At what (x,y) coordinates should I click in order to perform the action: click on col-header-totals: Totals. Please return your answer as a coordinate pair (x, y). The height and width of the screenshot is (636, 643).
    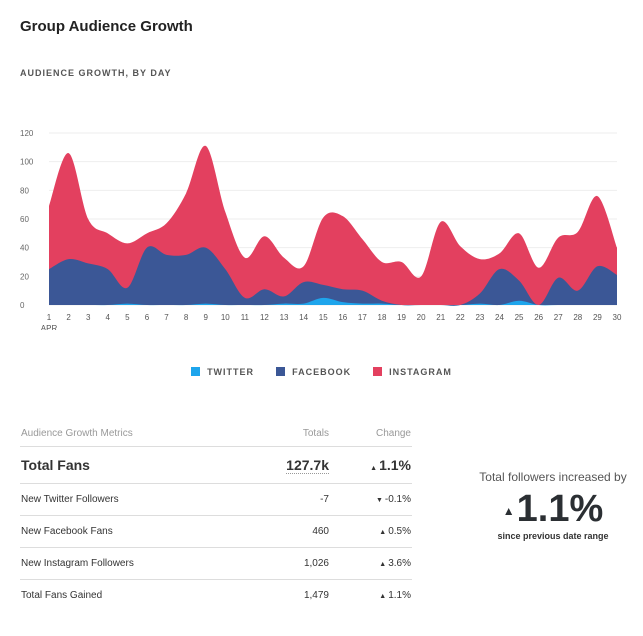
    Looking at the image, I should click on (289, 433).